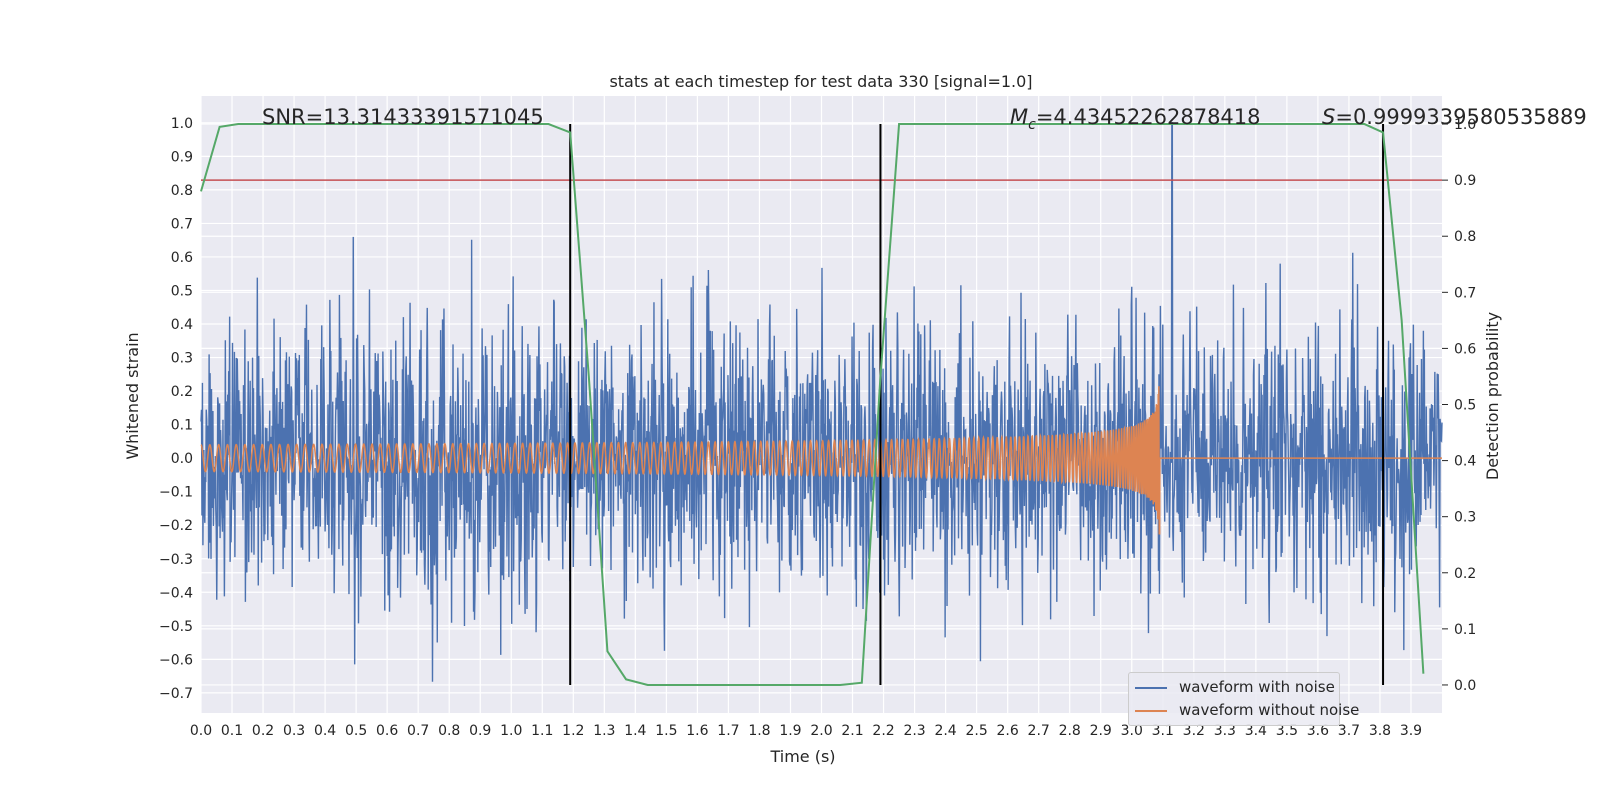 The image size is (1600, 800). Describe the element at coordinates (232, 731) in the screenshot. I see `x-tick-label: 0.1` at that location.